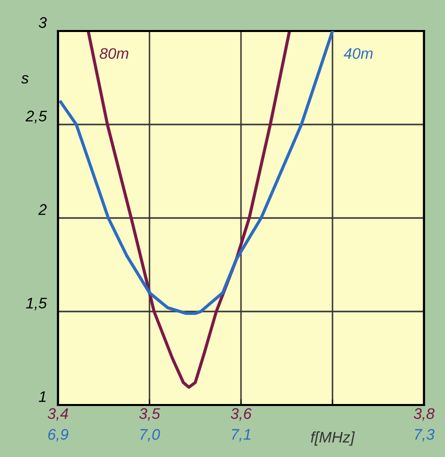  What do you see at coordinates (424, 414) in the screenshot?
I see `x-tick-label: 3,8` at bounding box center [424, 414].